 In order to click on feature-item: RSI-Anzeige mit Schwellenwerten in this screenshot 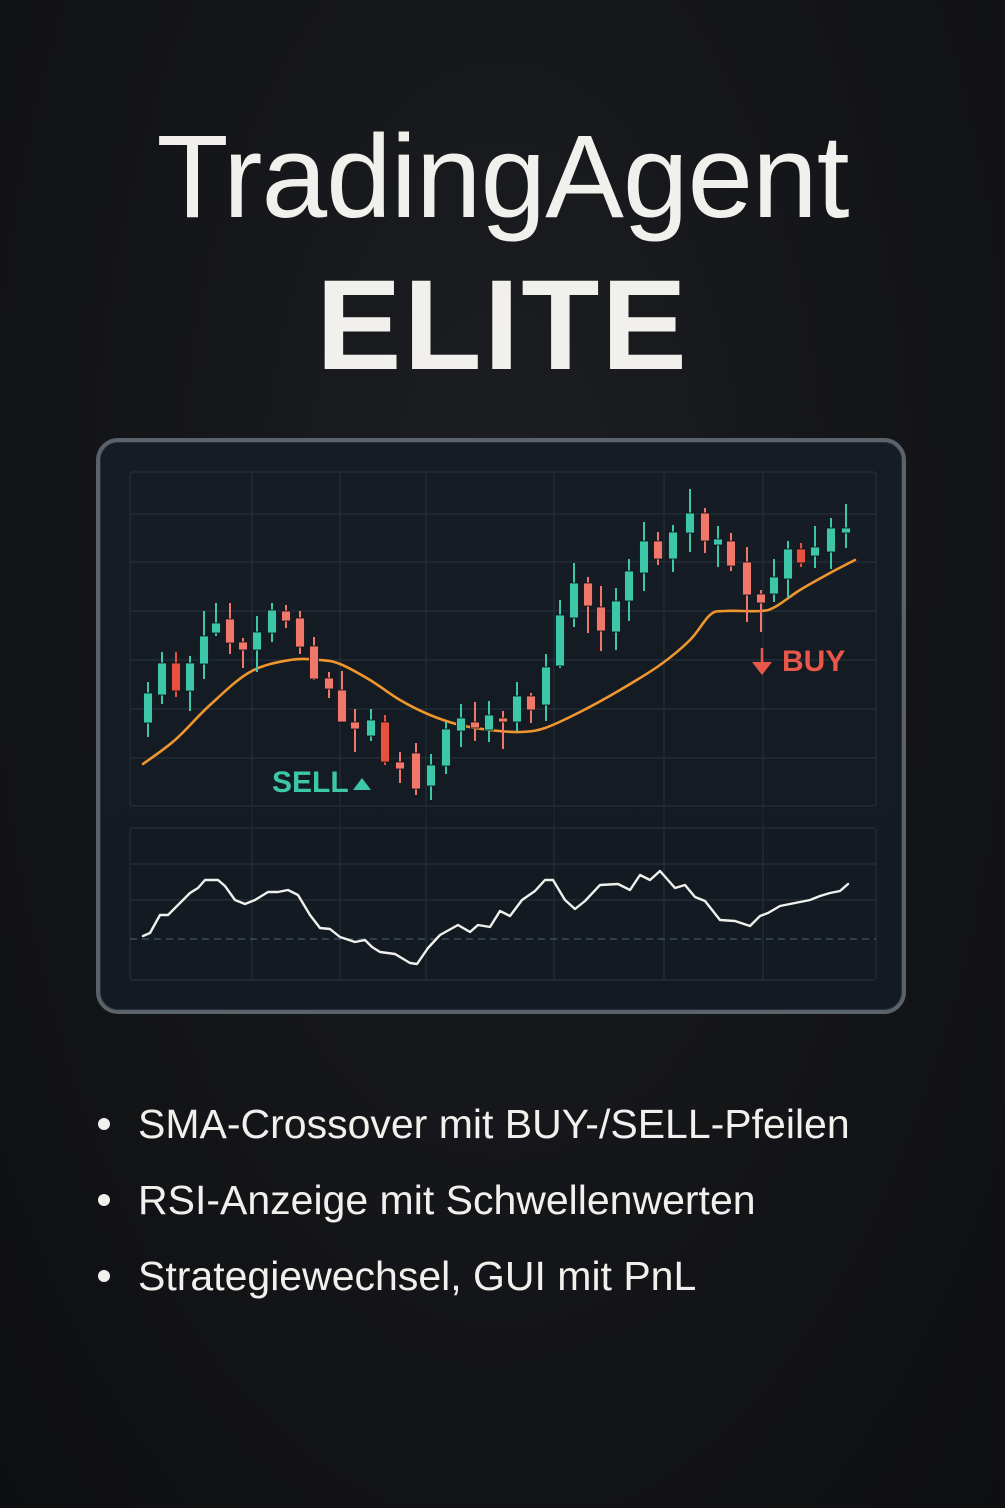, I will do `click(474, 1200)`.